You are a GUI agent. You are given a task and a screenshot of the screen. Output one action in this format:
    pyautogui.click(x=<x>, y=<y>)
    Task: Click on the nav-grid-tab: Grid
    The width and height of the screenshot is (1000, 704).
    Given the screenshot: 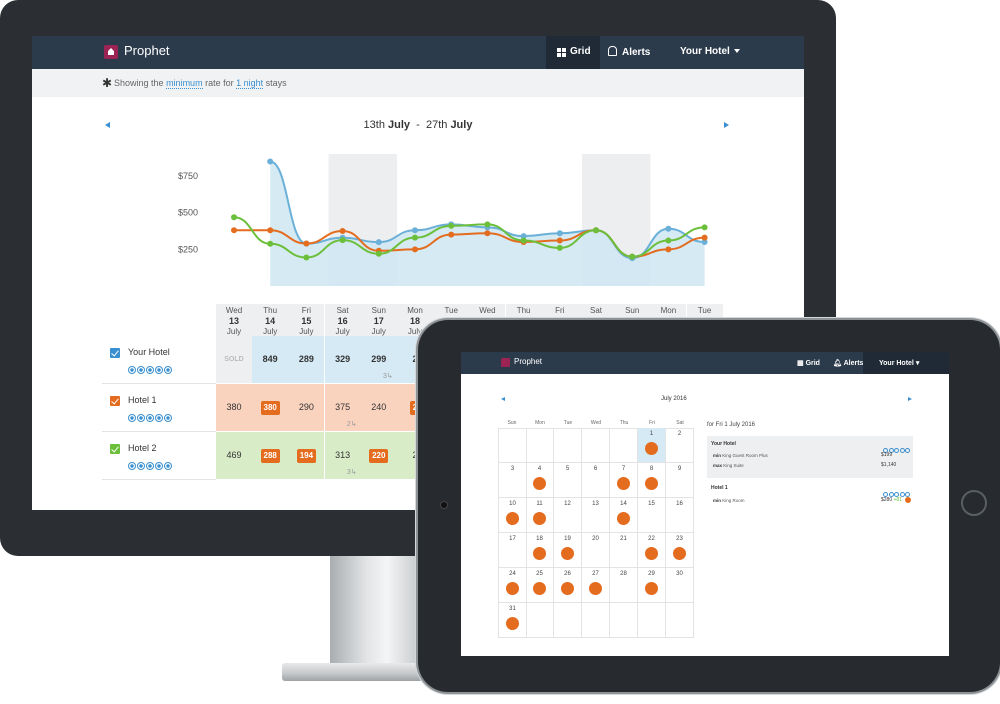 What is the action you would take?
    pyautogui.click(x=573, y=52)
    